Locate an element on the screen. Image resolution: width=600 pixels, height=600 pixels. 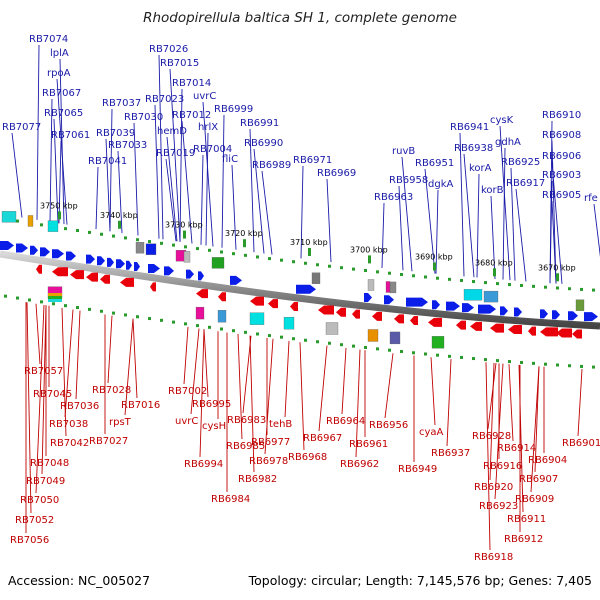
bottom-gene-label: RB6984 is located at coordinates (230, 499).